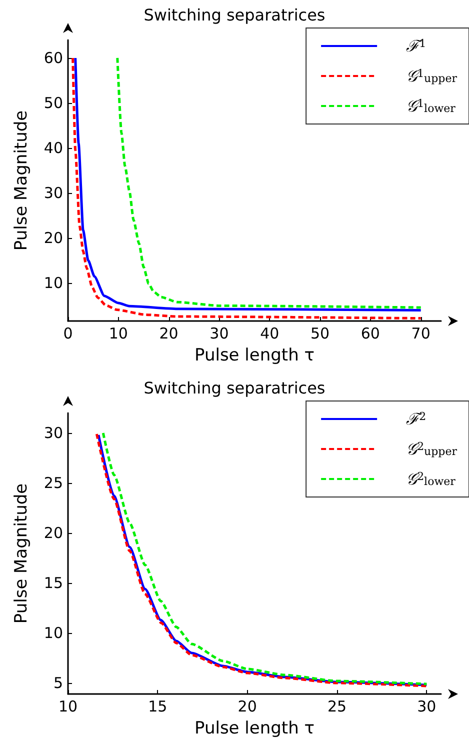 The image size is (469, 747). Describe the element at coordinates (68, 333) in the screenshot. I see `x-tick-label: 0` at that location.